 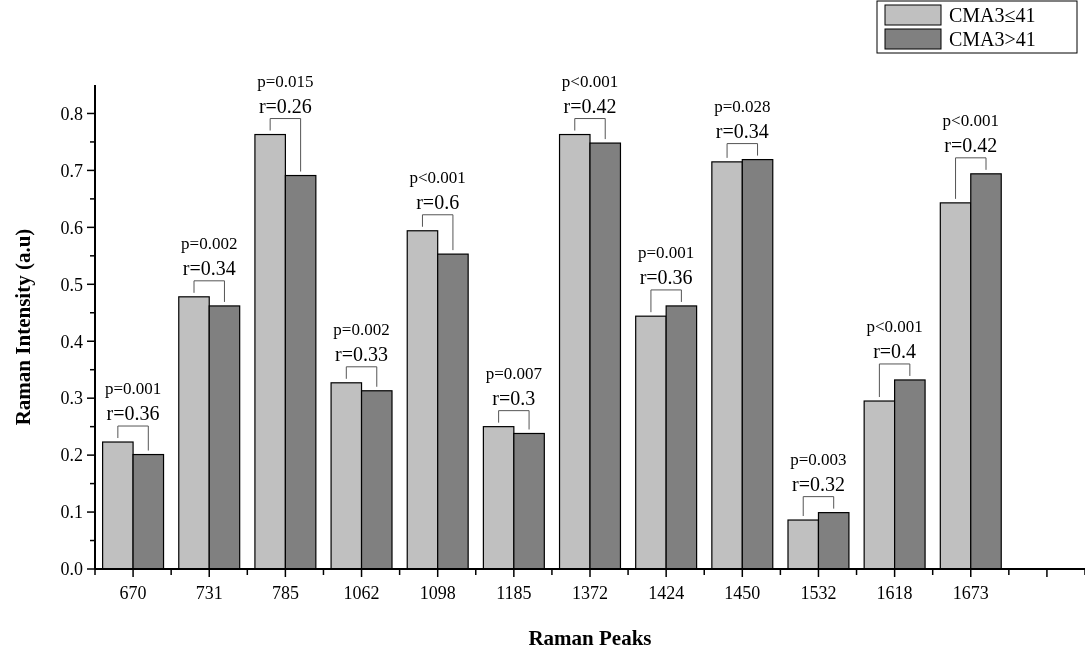 What do you see at coordinates (742, 106) in the screenshot?
I see `annotation: p=0.028` at bounding box center [742, 106].